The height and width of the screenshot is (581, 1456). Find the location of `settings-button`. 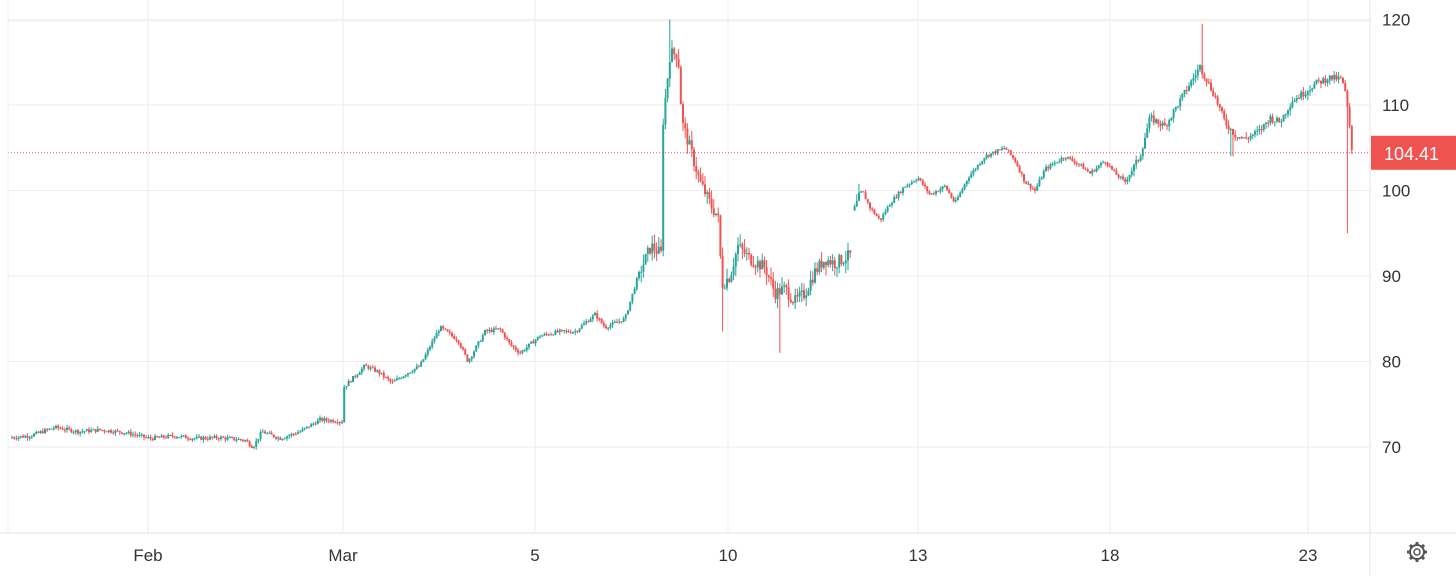

settings-button is located at coordinates (1417, 552).